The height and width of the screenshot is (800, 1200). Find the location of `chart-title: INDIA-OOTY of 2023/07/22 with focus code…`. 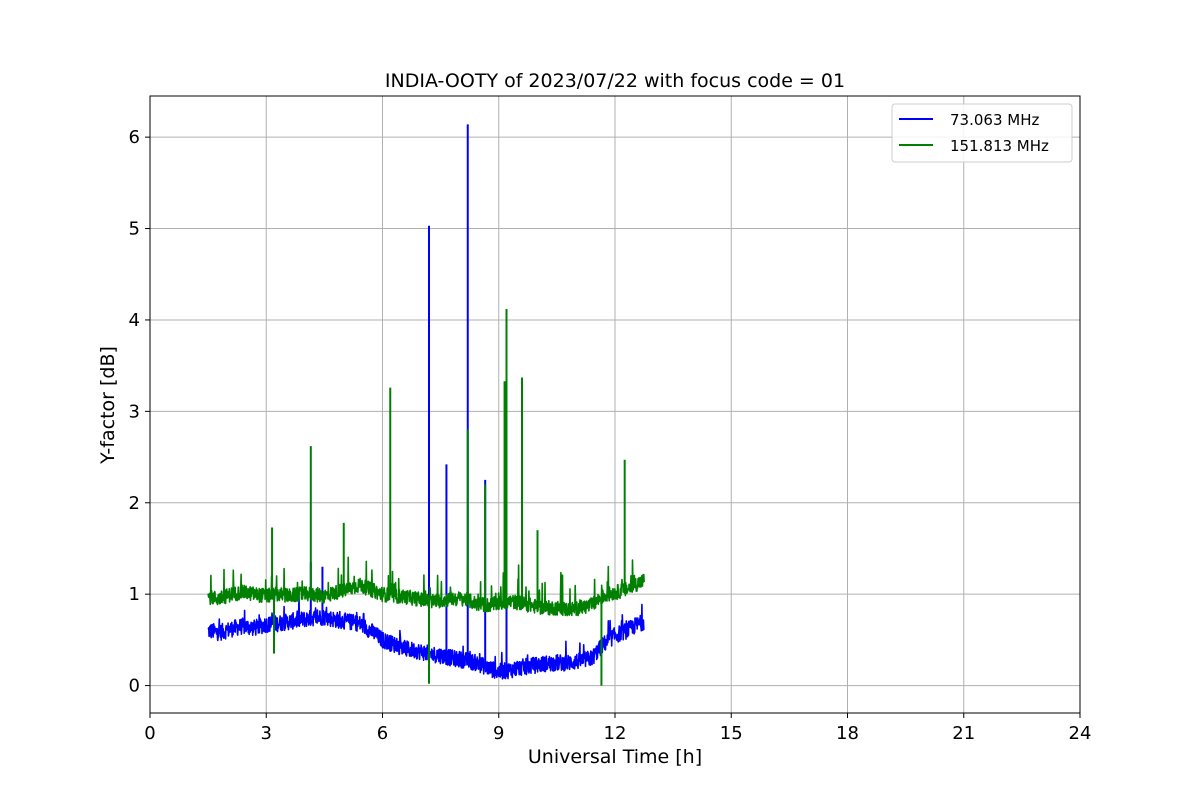

chart-title: INDIA-OOTY of 2023/07/22 with focus code… is located at coordinates (615, 81).